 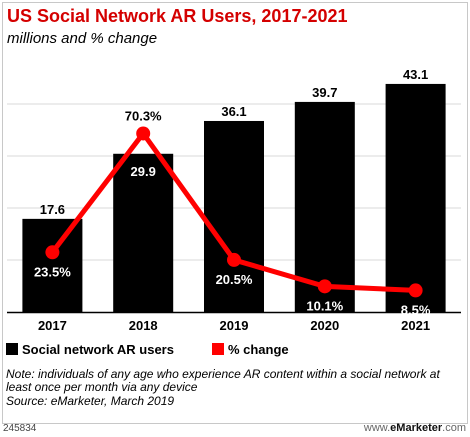 I want to click on bar-label-2017: 17.6, so click(x=52, y=209).